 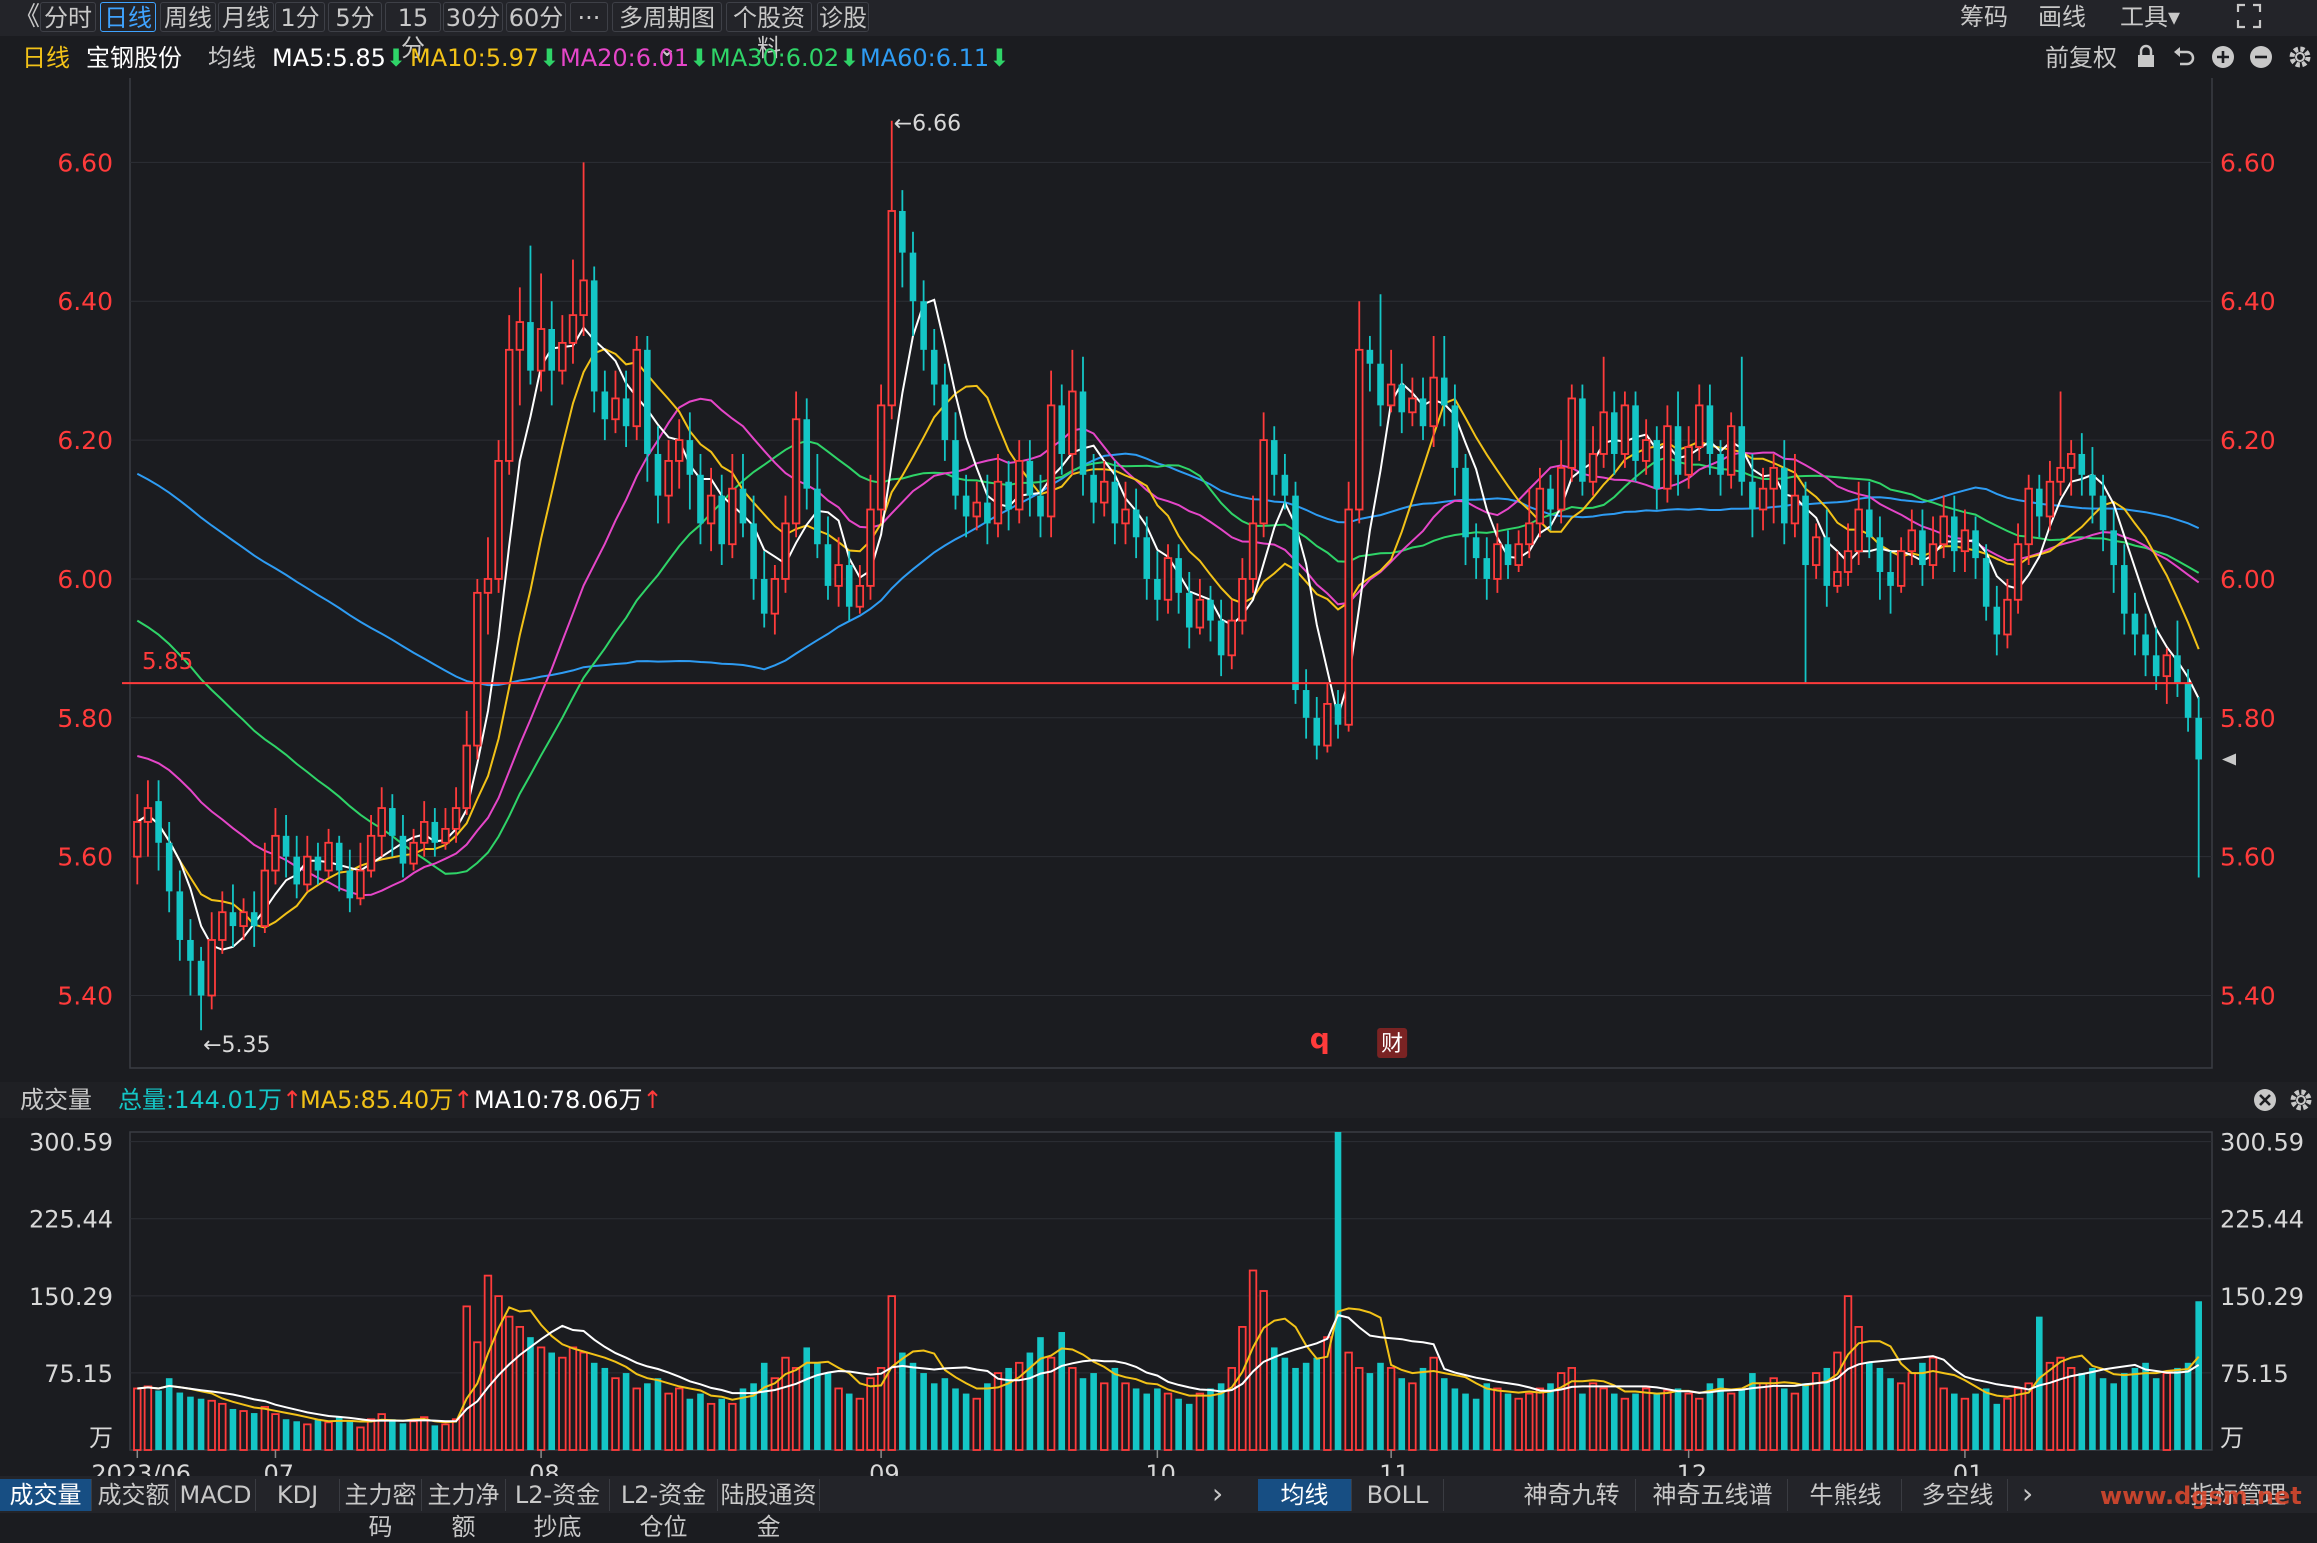 What do you see at coordinates (1398, 1495) in the screenshot?
I see `overlay-tab-1: BOLL` at bounding box center [1398, 1495].